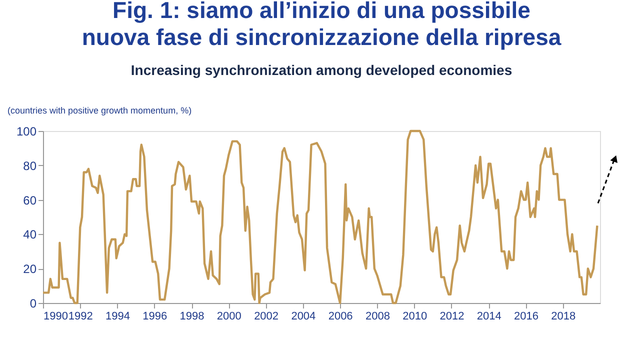 The width and height of the screenshot is (638, 342). What do you see at coordinates (489, 316) in the screenshot?
I see `x-tick-label: 2014` at bounding box center [489, 316].